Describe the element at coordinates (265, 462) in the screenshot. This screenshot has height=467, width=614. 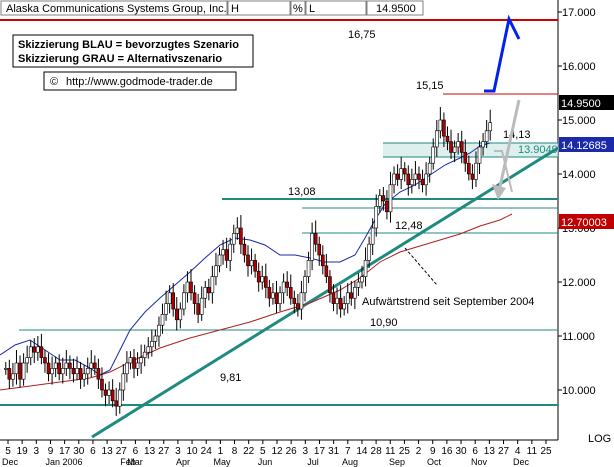
I see `x-month-label: Jun` at that location.